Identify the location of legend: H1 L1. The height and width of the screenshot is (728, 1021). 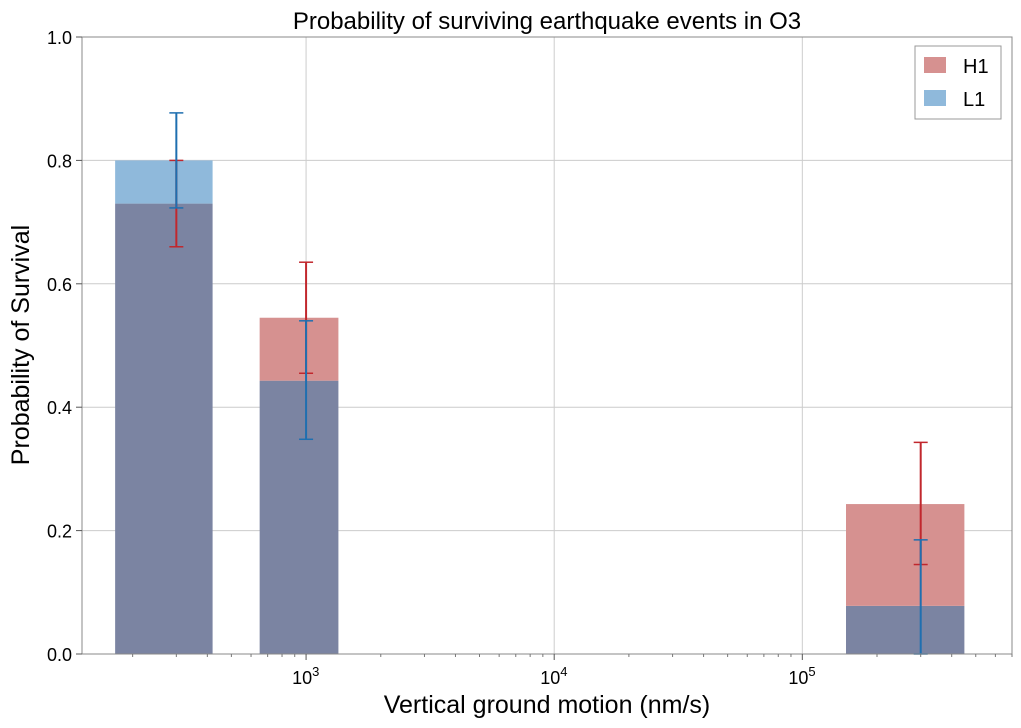
(958, 82).